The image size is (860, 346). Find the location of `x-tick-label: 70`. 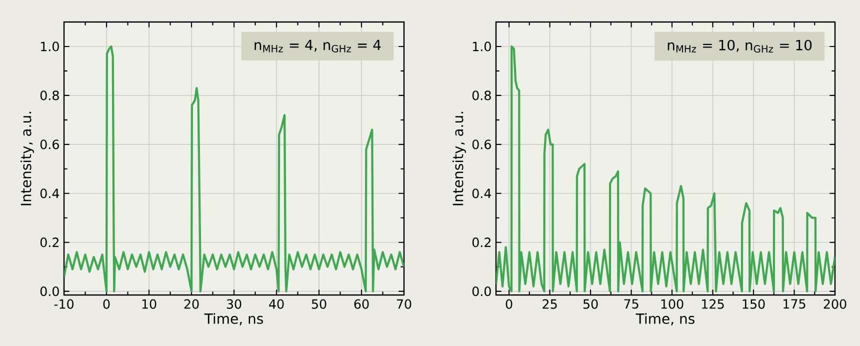

x-tick-label: 70 is located at coordinates (404, 304).